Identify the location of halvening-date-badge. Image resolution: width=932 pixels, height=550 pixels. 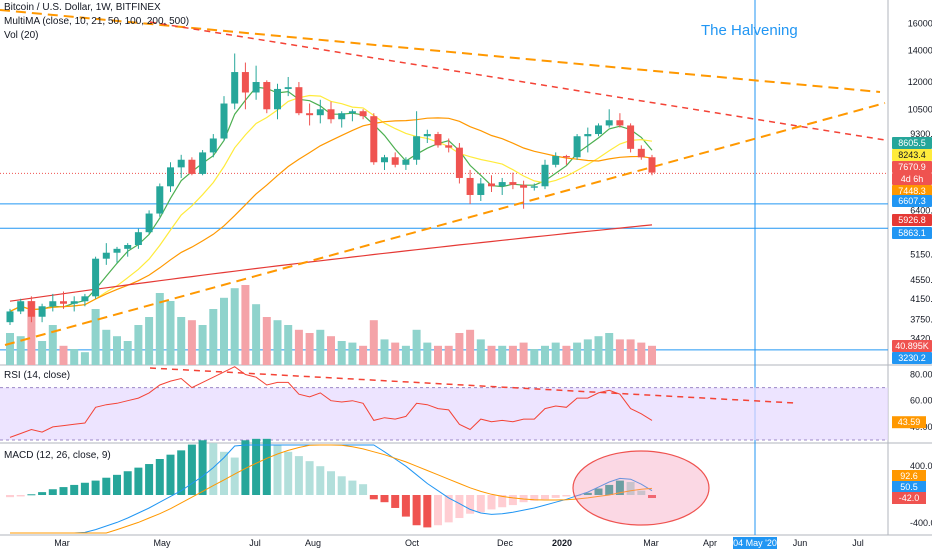
(755, 543).